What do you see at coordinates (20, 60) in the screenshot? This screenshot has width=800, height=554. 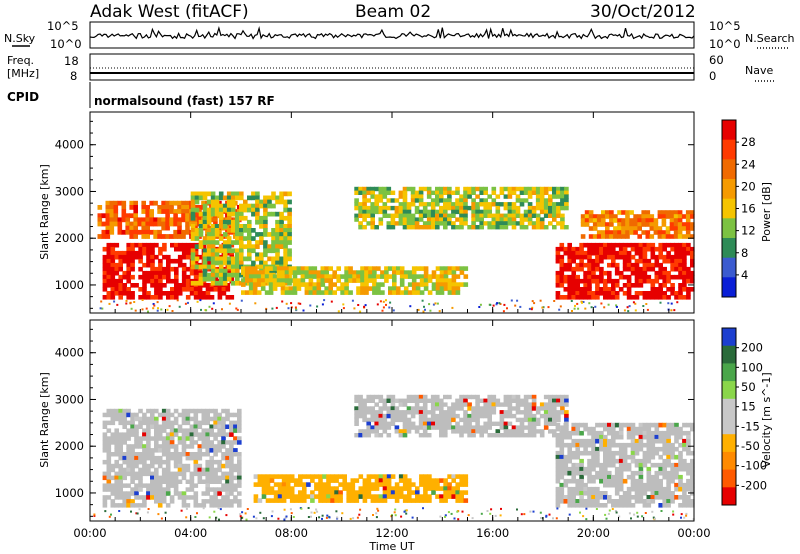 I see `freq-label: Freq.` at bounding box center [20, 60].